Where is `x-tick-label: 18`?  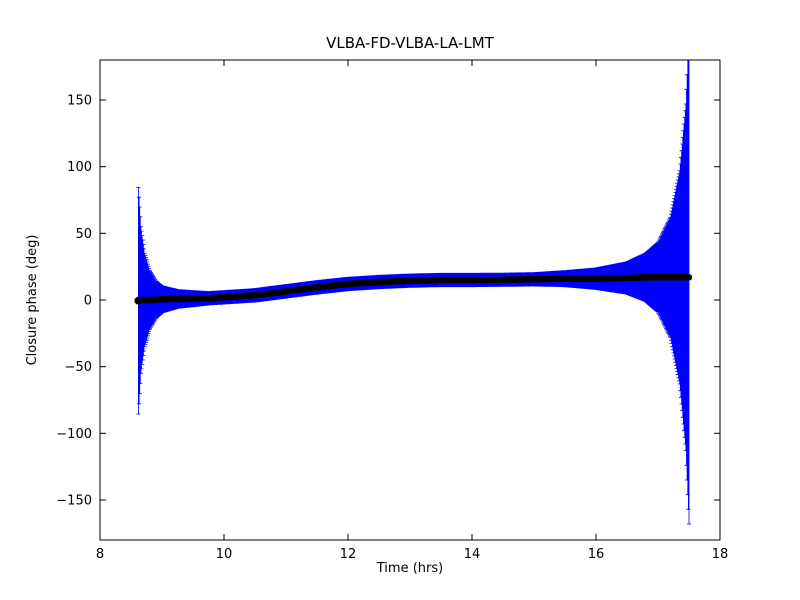
x-tick-label: 18 is located at coordinates (720, 554).